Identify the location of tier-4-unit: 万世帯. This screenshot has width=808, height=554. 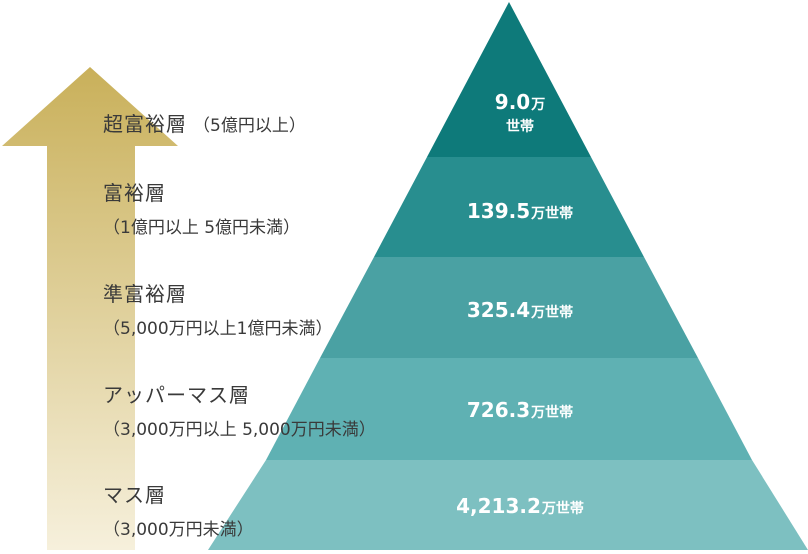
(552, 413).